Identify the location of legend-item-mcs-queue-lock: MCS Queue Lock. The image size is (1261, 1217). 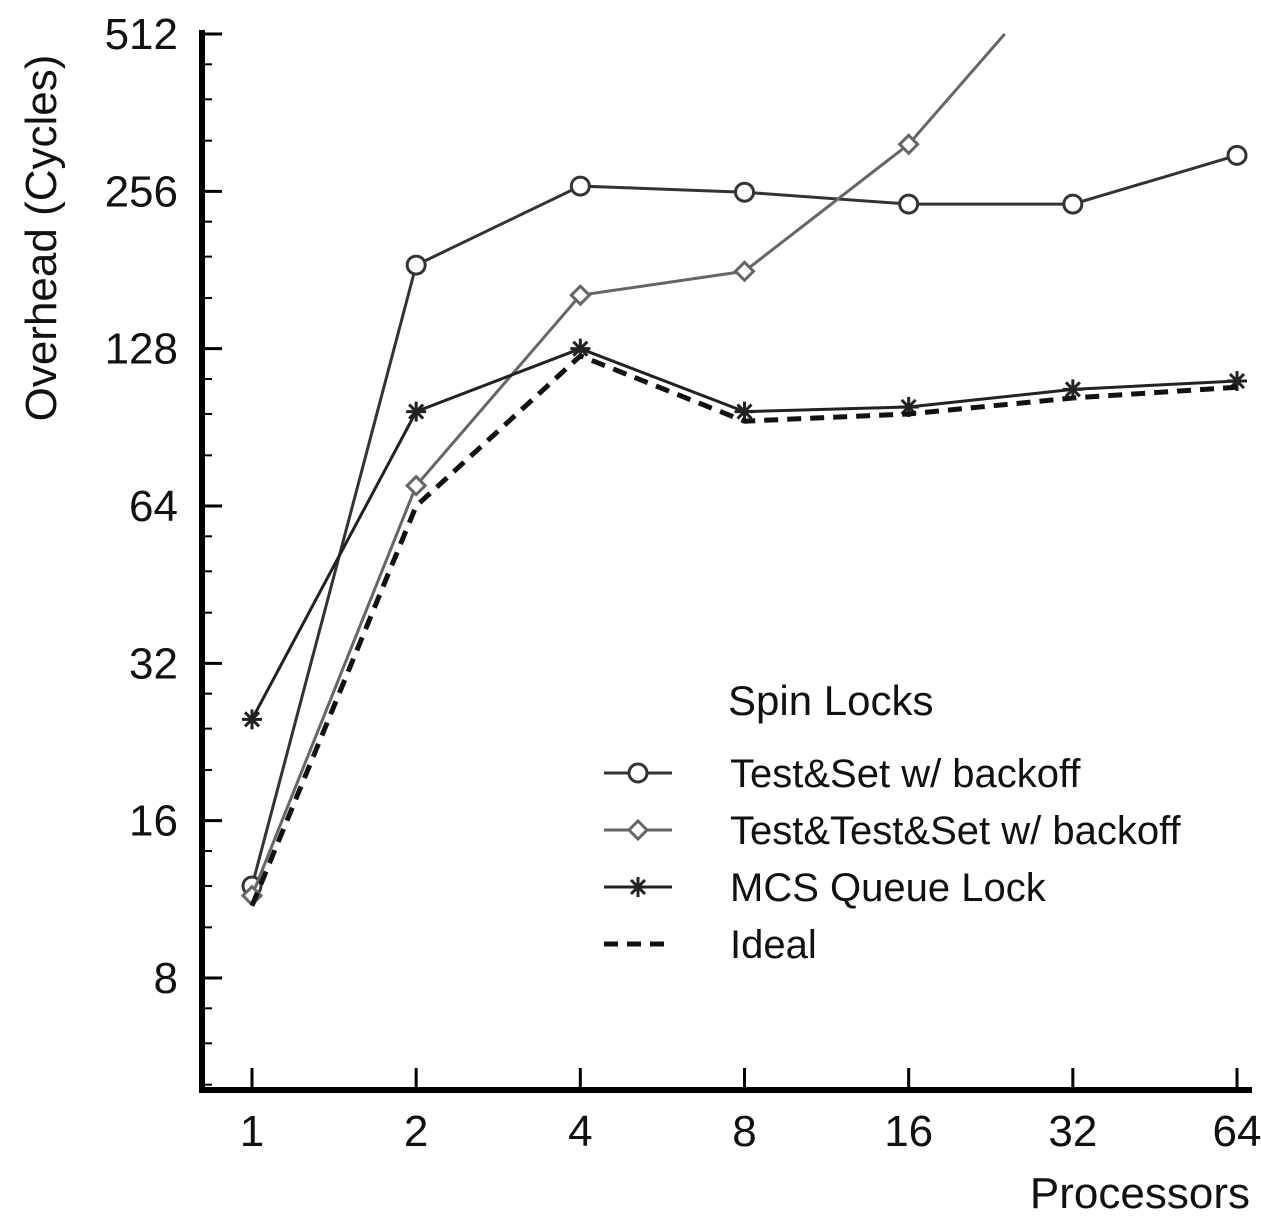
(825, 888).